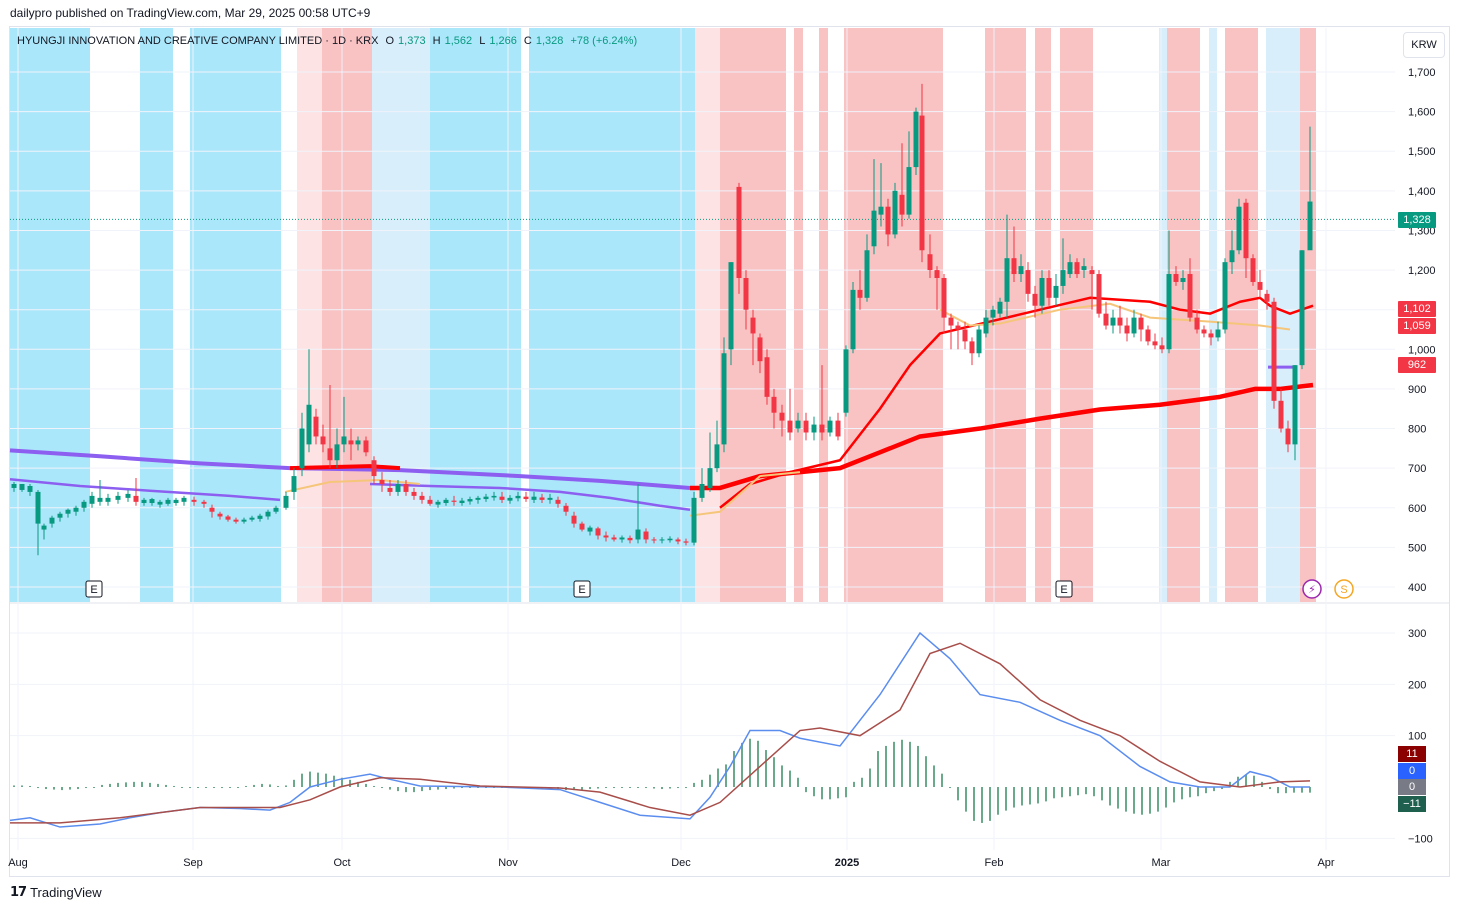  I want to click on time-label: Nov, so click(508, 863).